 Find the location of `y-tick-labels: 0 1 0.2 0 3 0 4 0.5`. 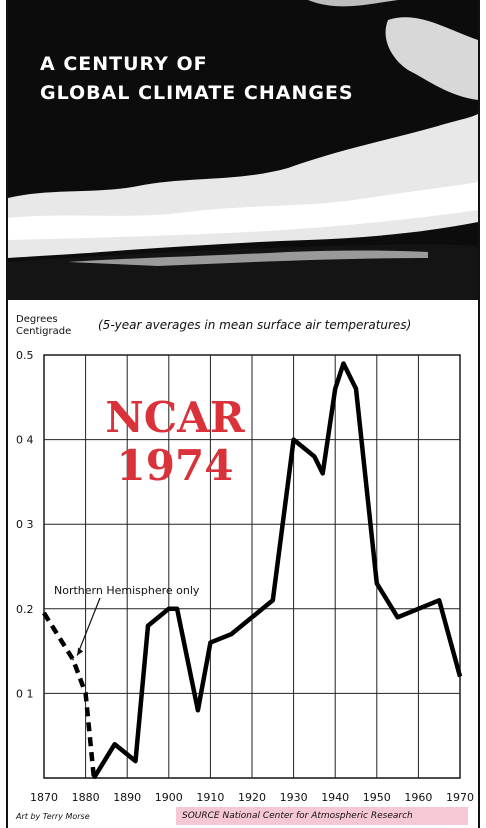

y-tick-labels: 0 1 0.2 0 3 0 4 0.5 is located at coordinates (25, 524).